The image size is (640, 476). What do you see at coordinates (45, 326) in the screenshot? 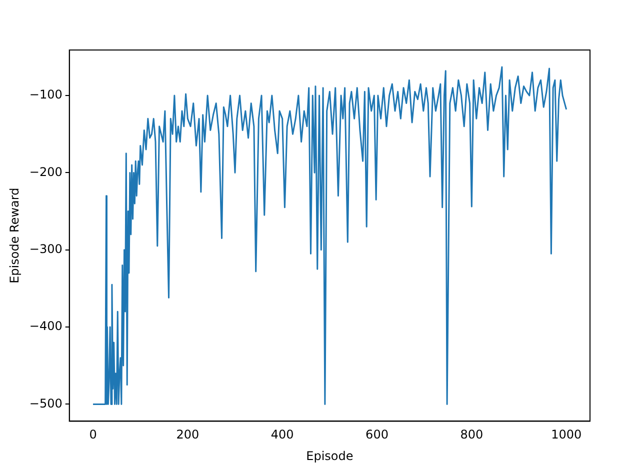
I see `y-tick-label: −400` at bounding box center [45, 326].